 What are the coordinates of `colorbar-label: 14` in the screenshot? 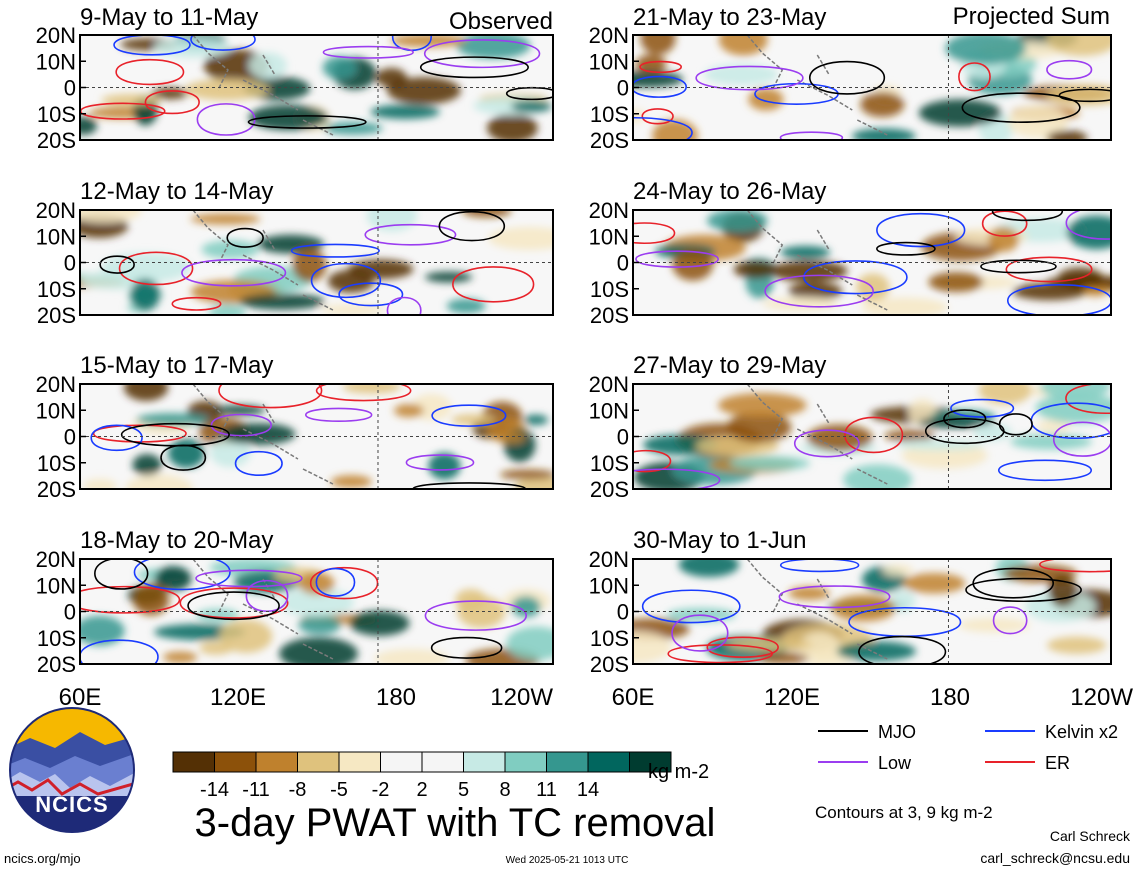 It's located at (588, 790).